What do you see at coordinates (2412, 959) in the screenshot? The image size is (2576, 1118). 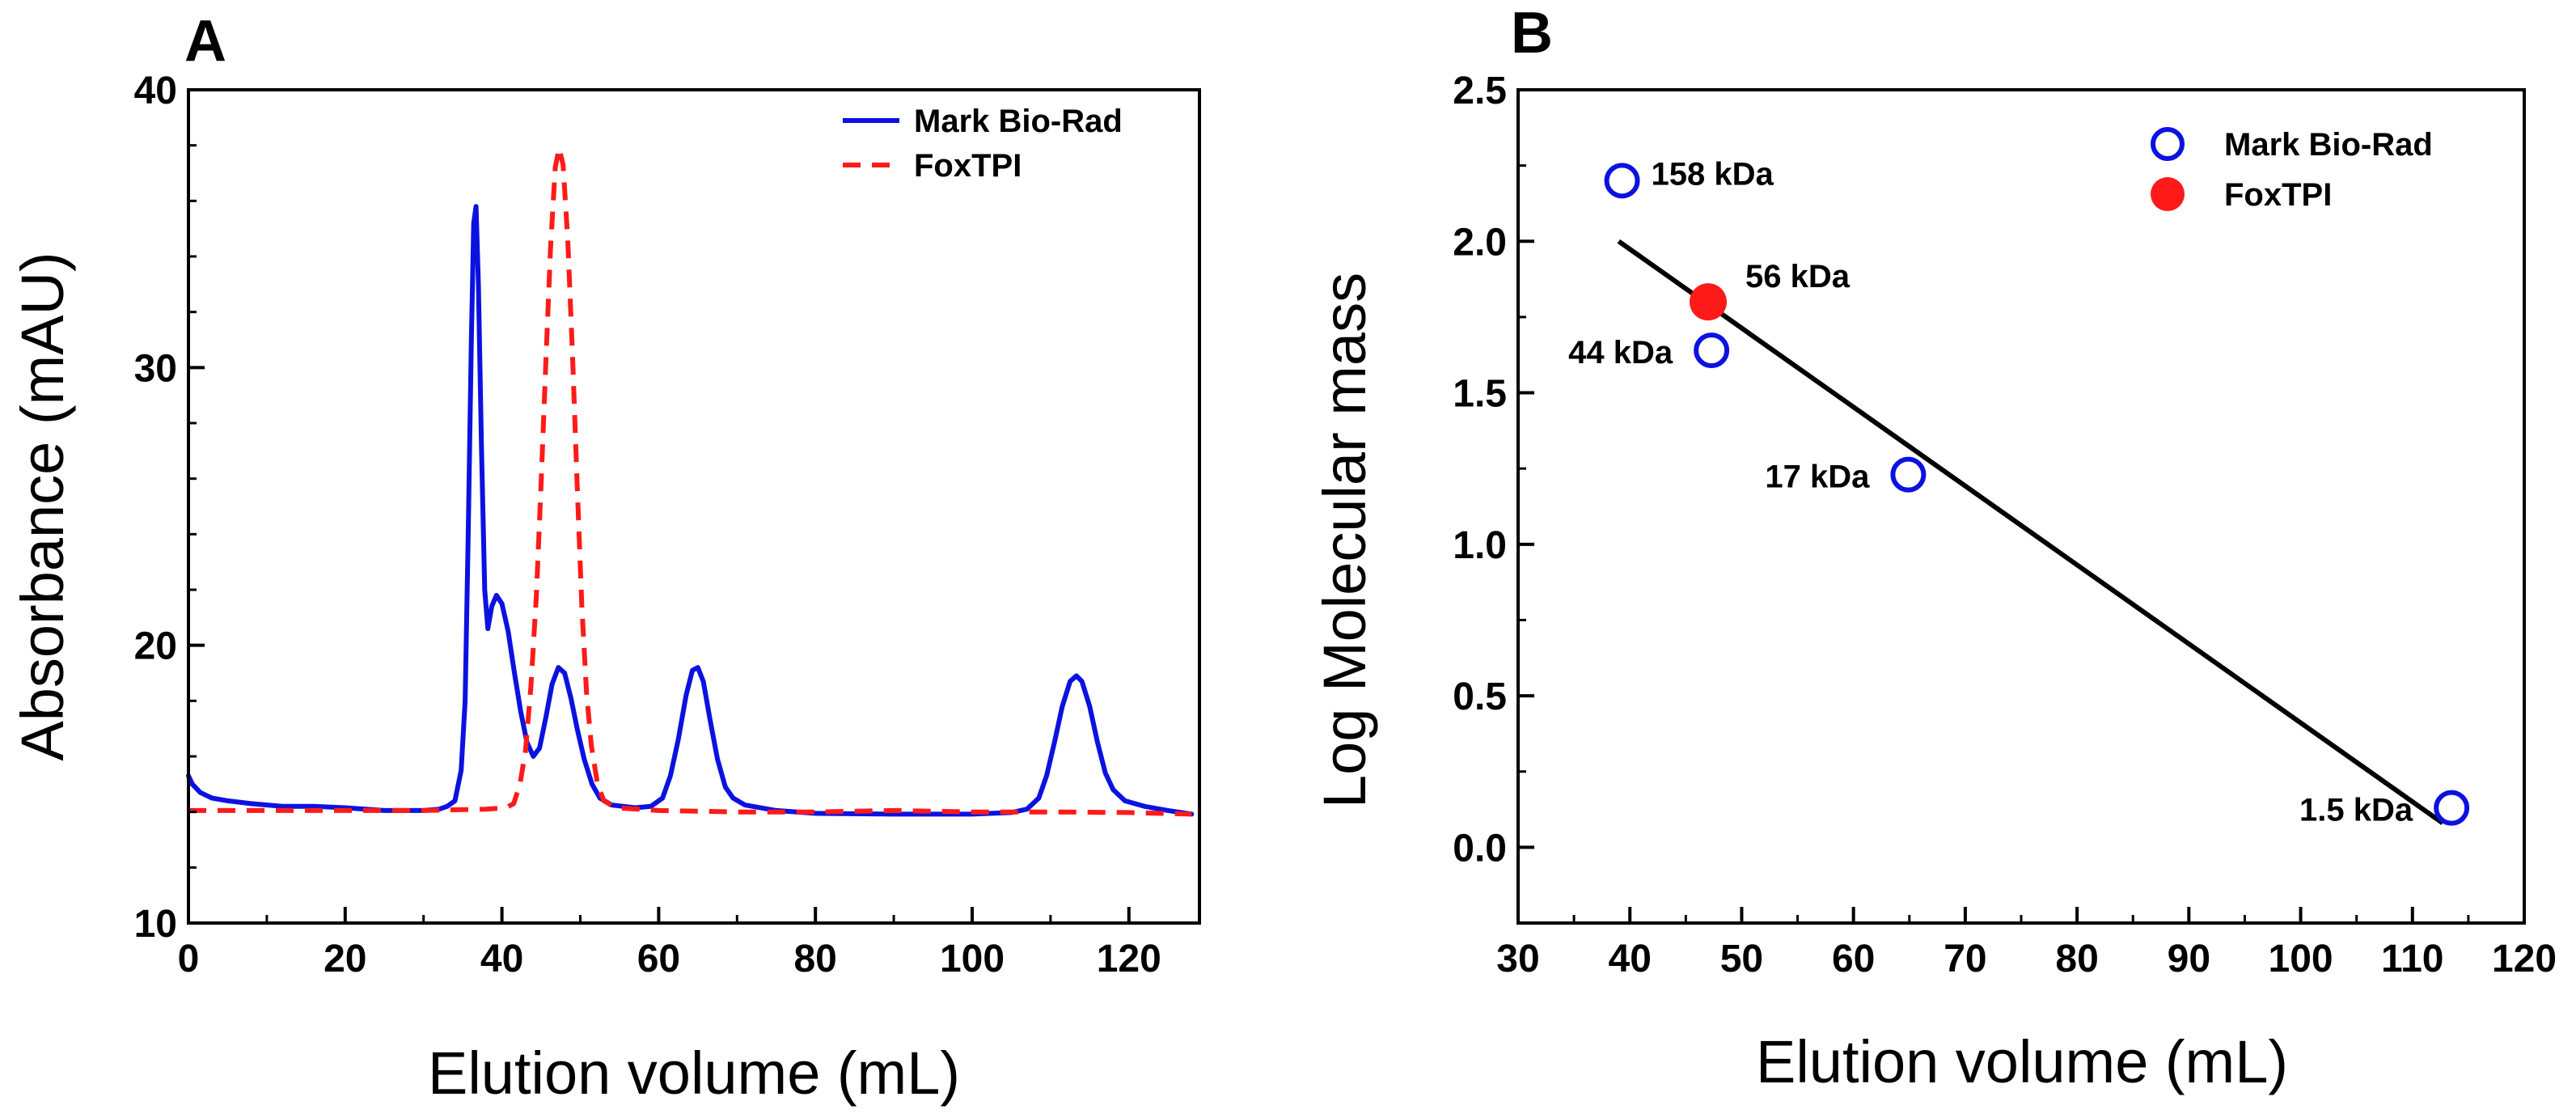 I see `panel-b-x-tick-label: 110` at bounding box center [2412, 959].